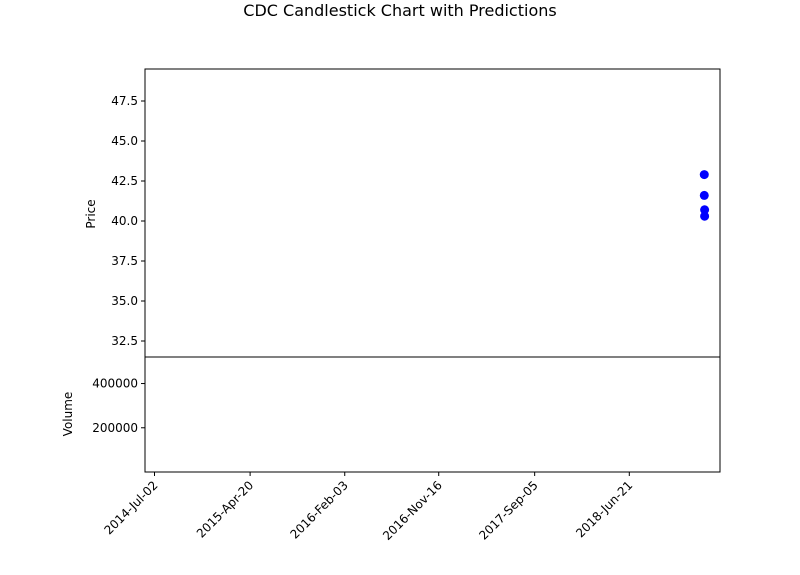 The height and width of the screenshot is (575, 800). What do you see at coordinates (124, 301) in the screenshot?
I see `price-y-tick-label: 35.0` at bounding box center [124, 301].